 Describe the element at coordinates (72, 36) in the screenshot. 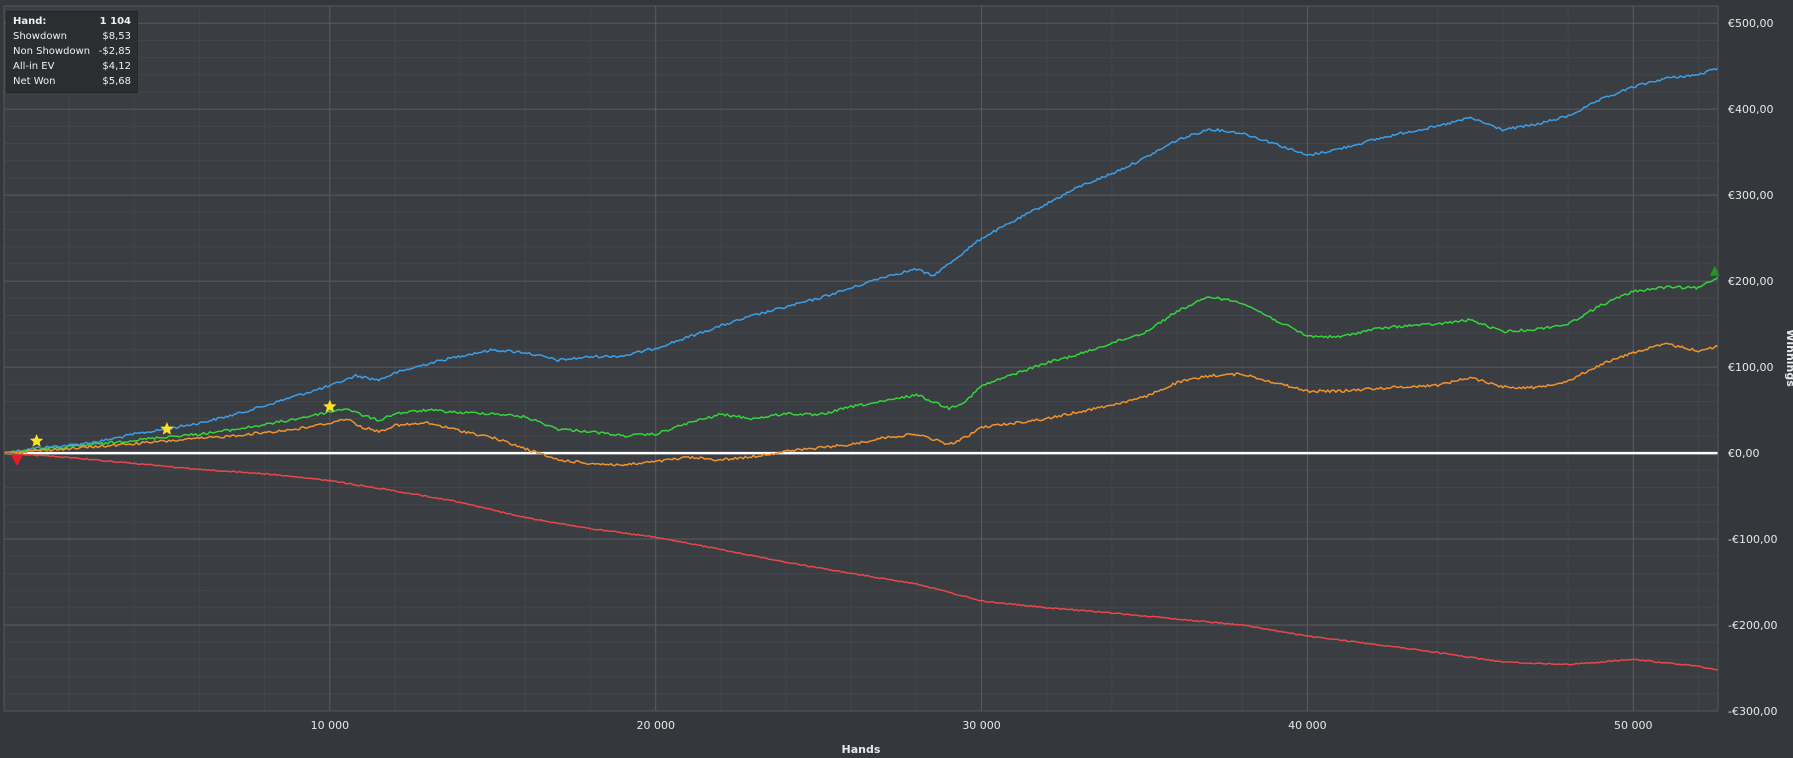

I see `stats-row-showdown: Showdown $8,53` at that location.